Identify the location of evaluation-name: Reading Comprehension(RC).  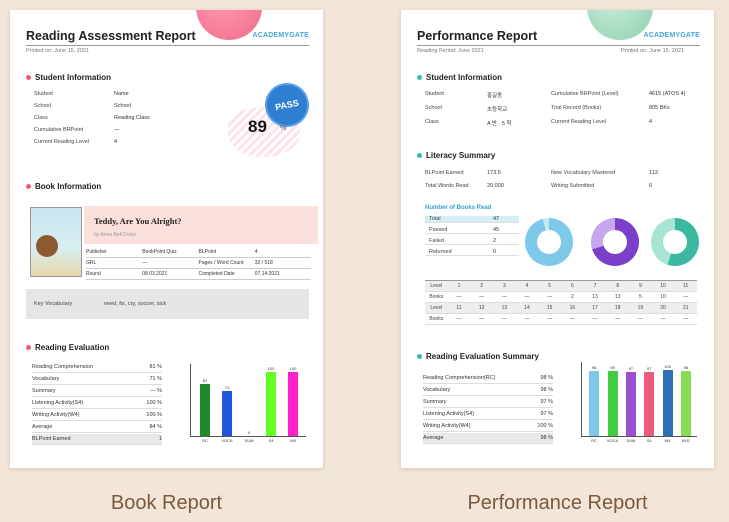
(459, 378).